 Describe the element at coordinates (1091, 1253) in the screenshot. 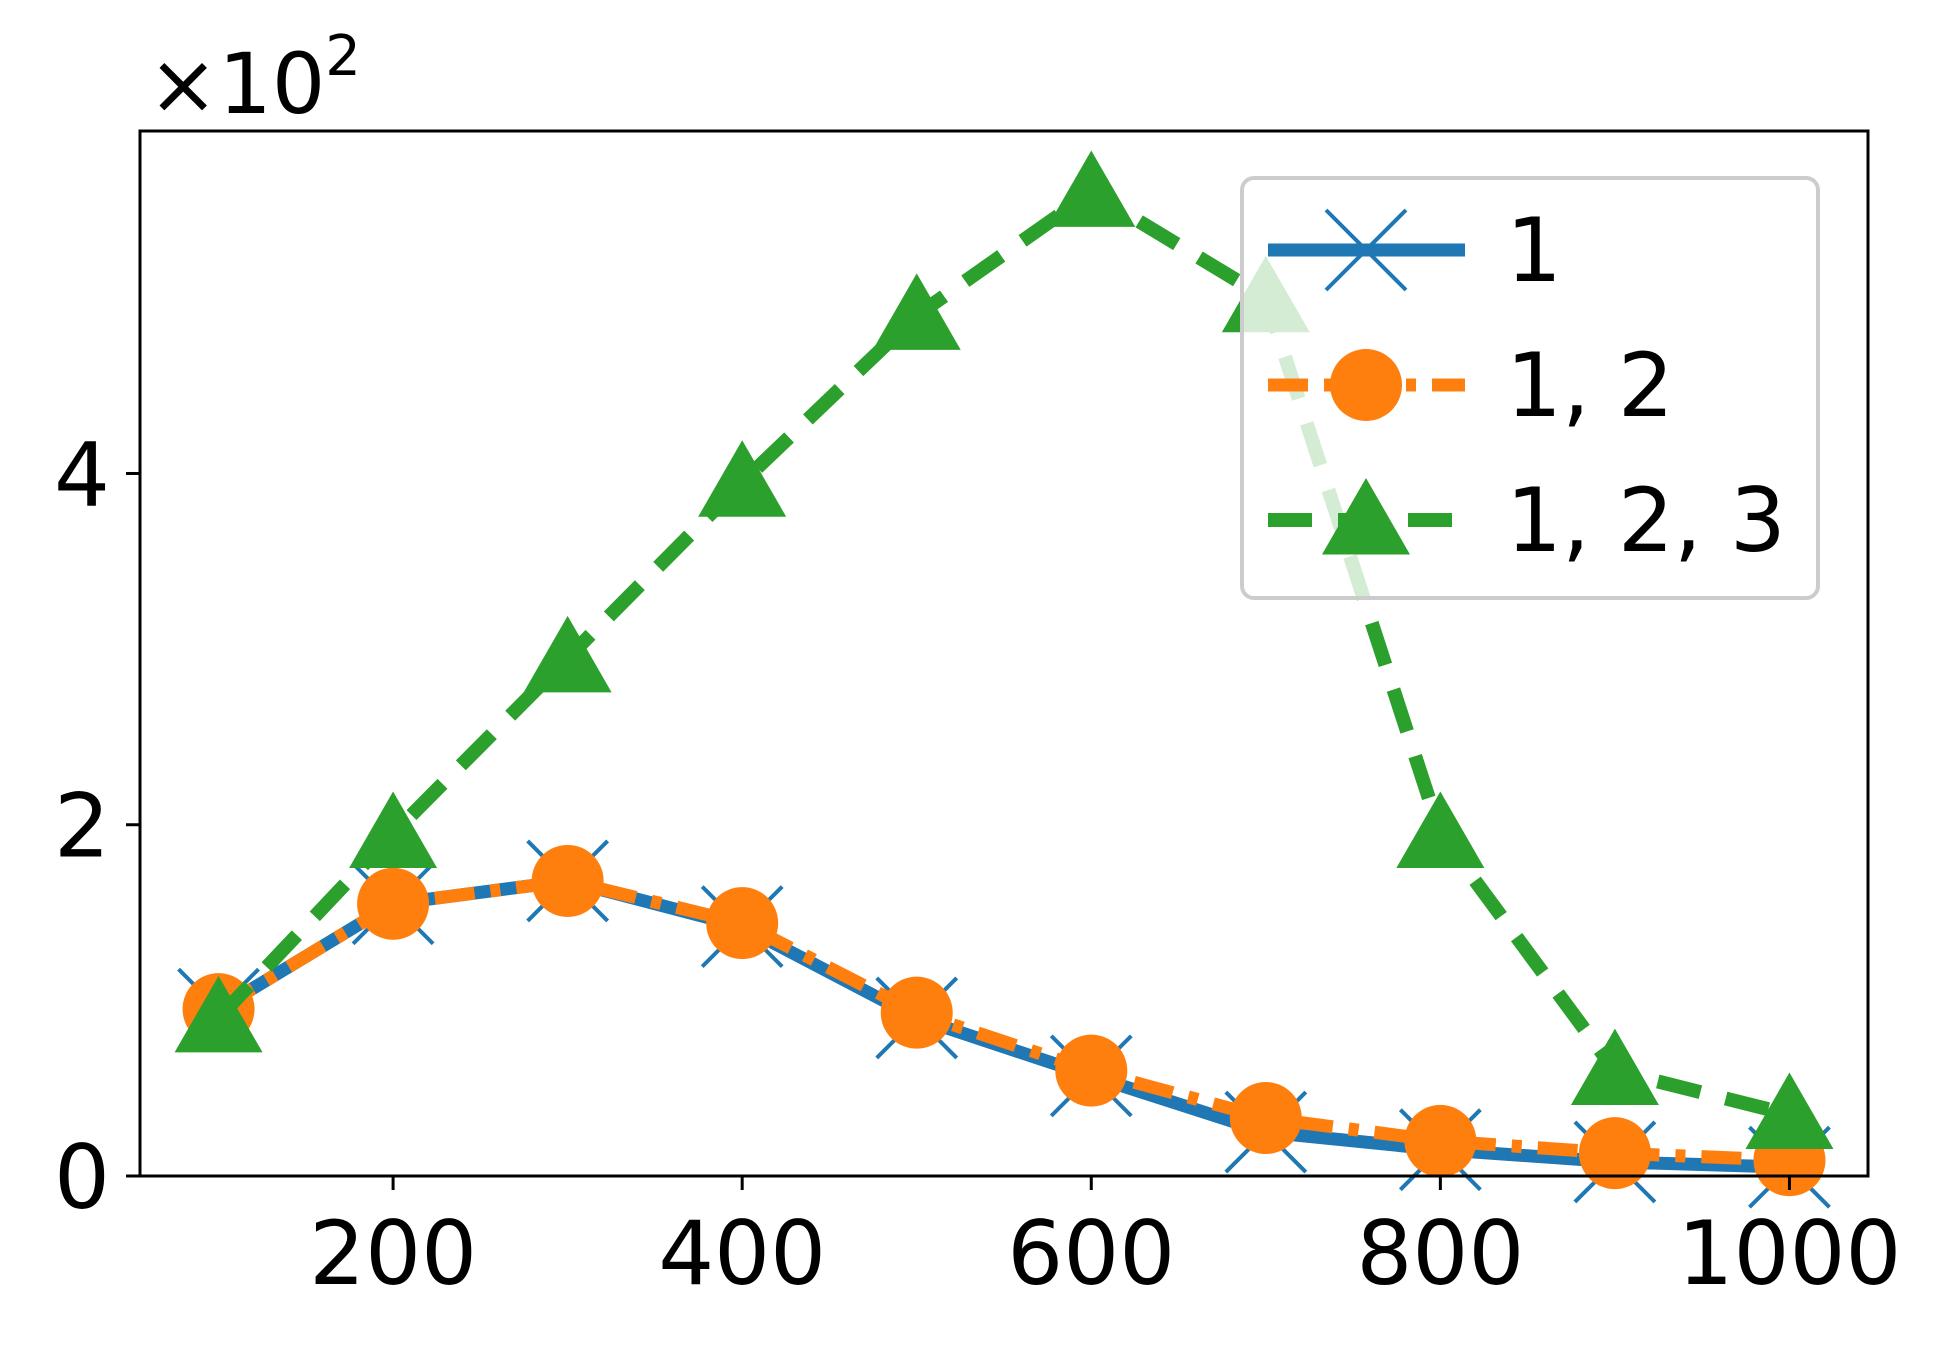

I see `x-tick-label: 600` at that location.